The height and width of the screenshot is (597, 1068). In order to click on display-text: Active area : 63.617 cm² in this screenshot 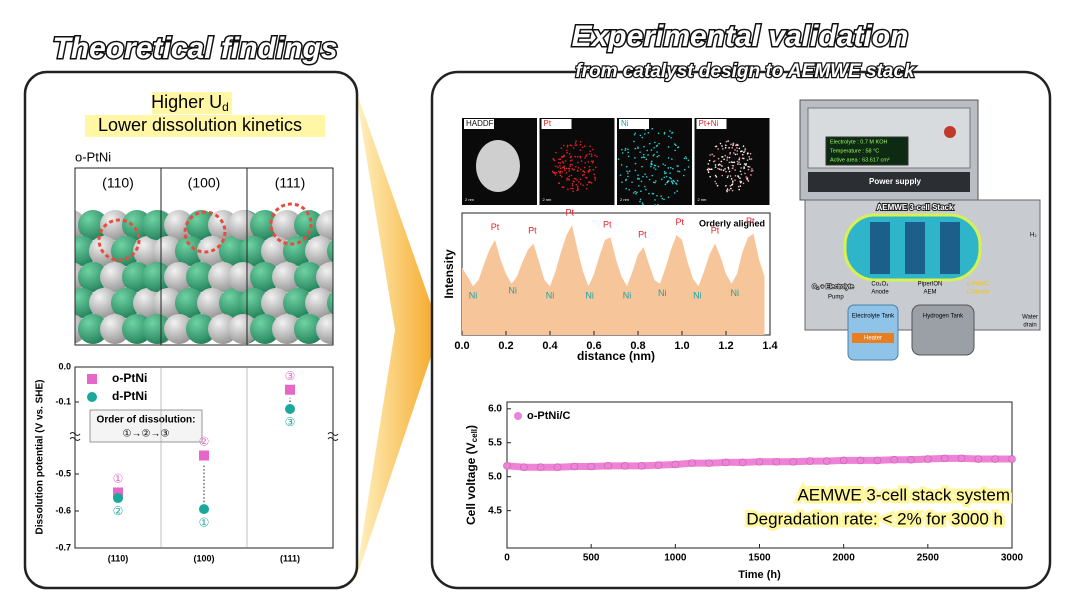, I will do `click(860, 160)`.